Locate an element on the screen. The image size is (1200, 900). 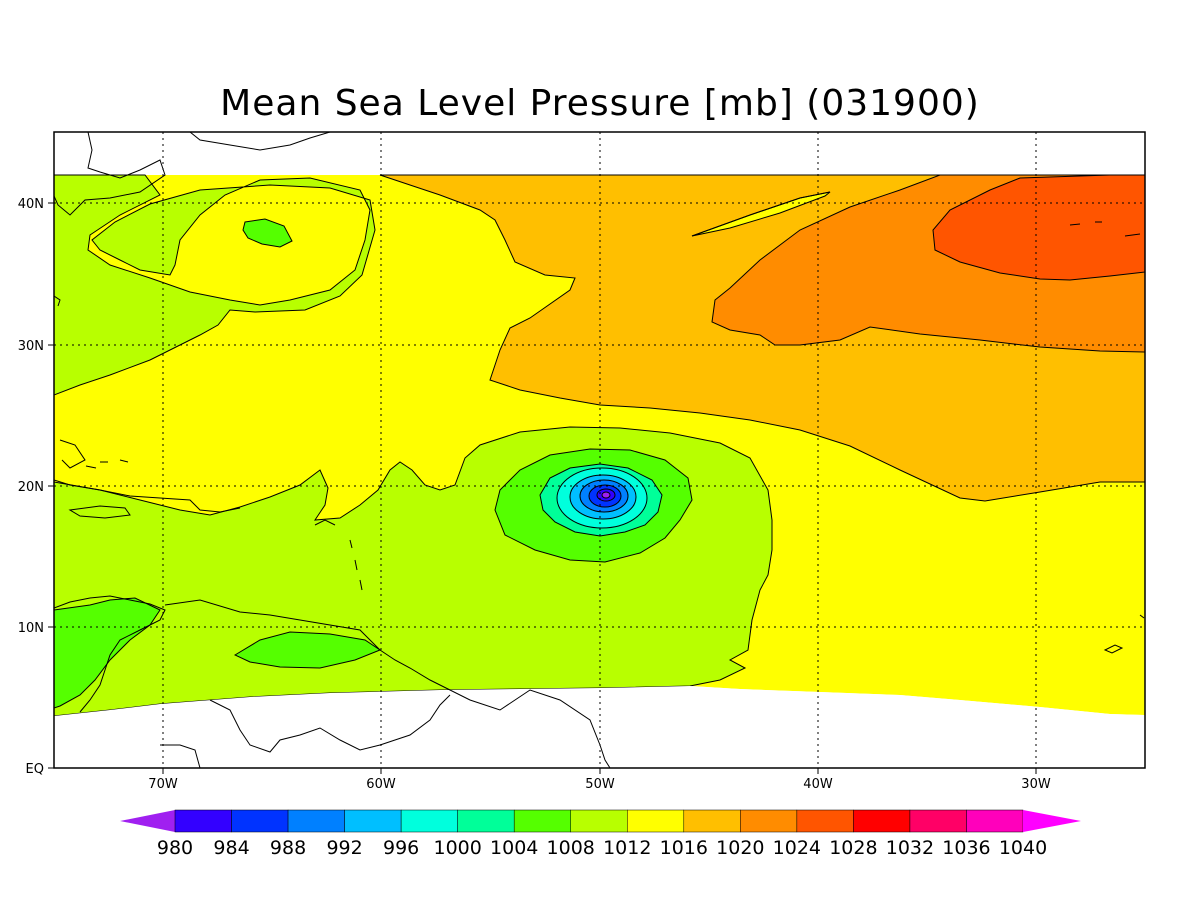
colorbar-label: 1016 is located at coordinates (684, 848).